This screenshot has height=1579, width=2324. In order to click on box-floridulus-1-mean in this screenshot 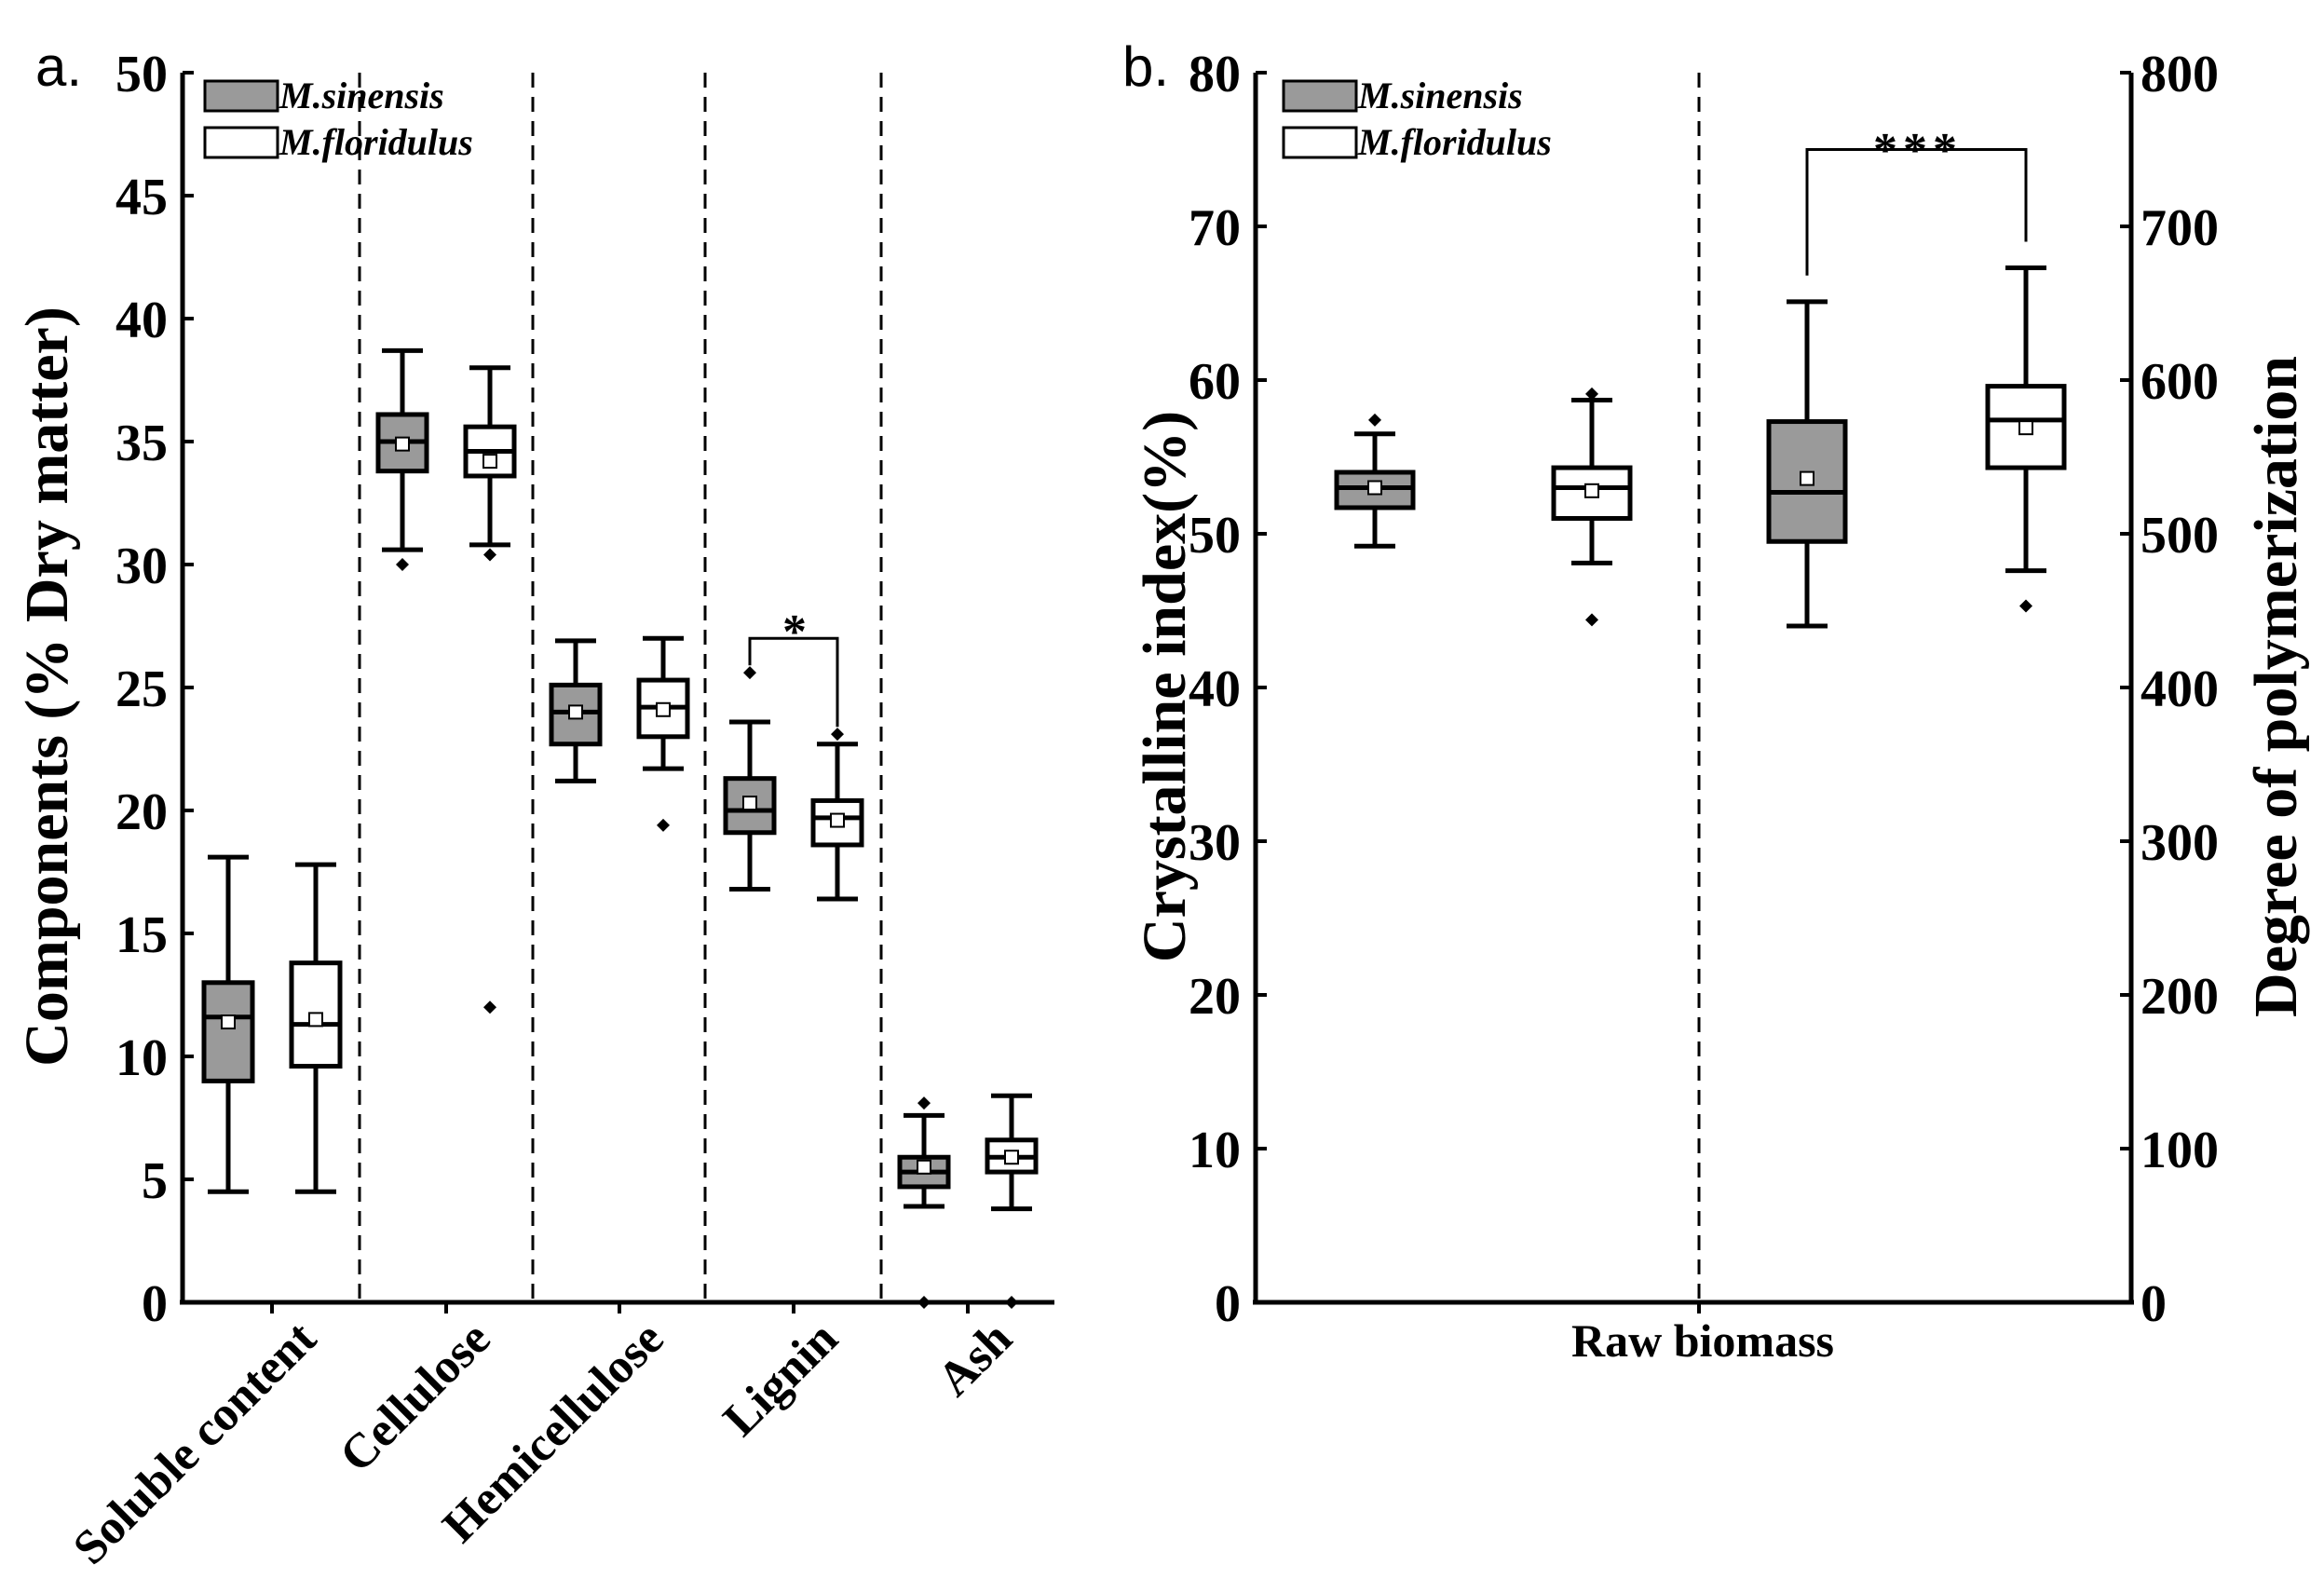, I will do `click(489, 462)`.